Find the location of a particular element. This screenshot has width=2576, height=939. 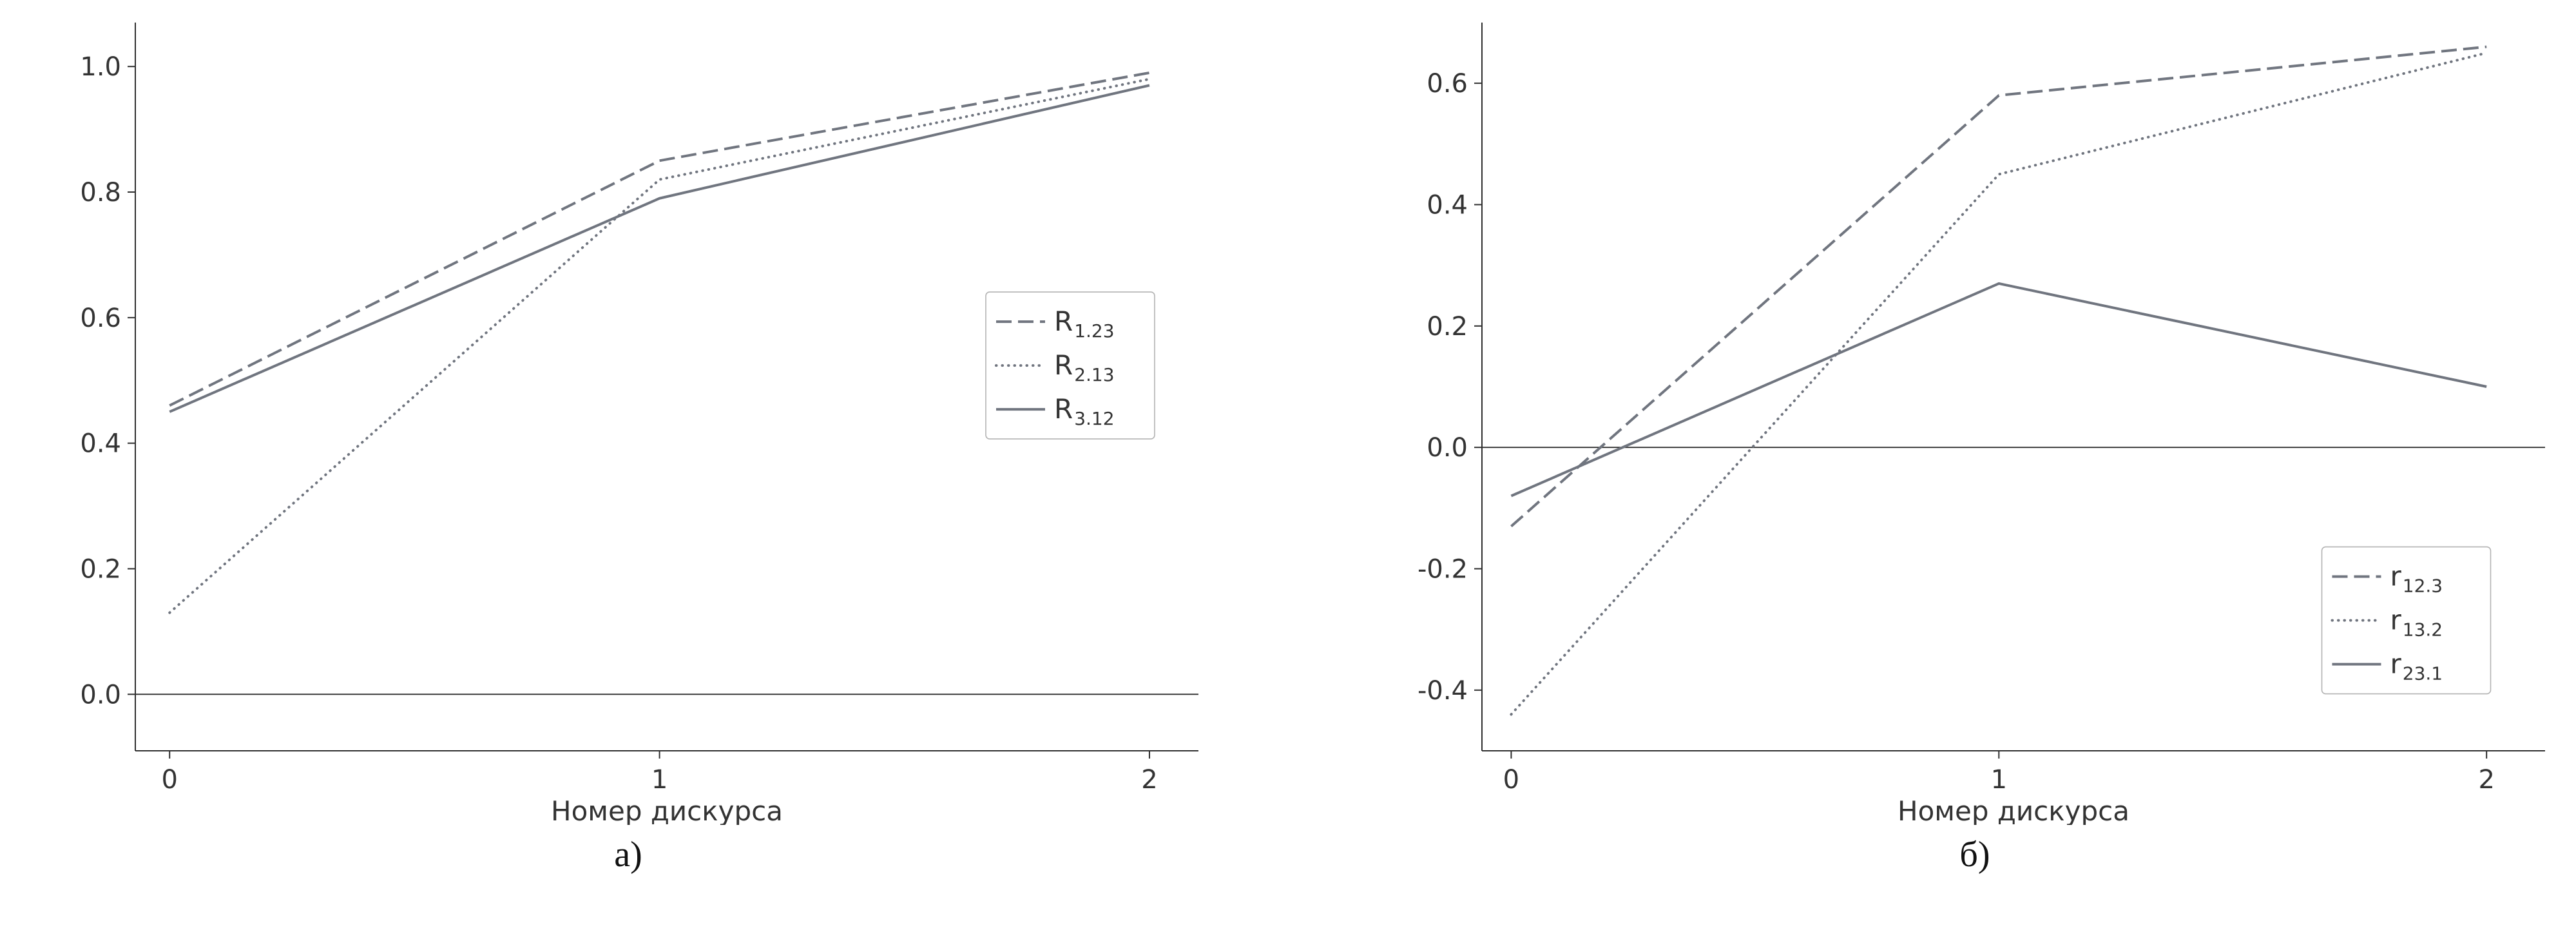

legend: r12.3 r13.2 r23.1 is located at coordinates (2406, 620).